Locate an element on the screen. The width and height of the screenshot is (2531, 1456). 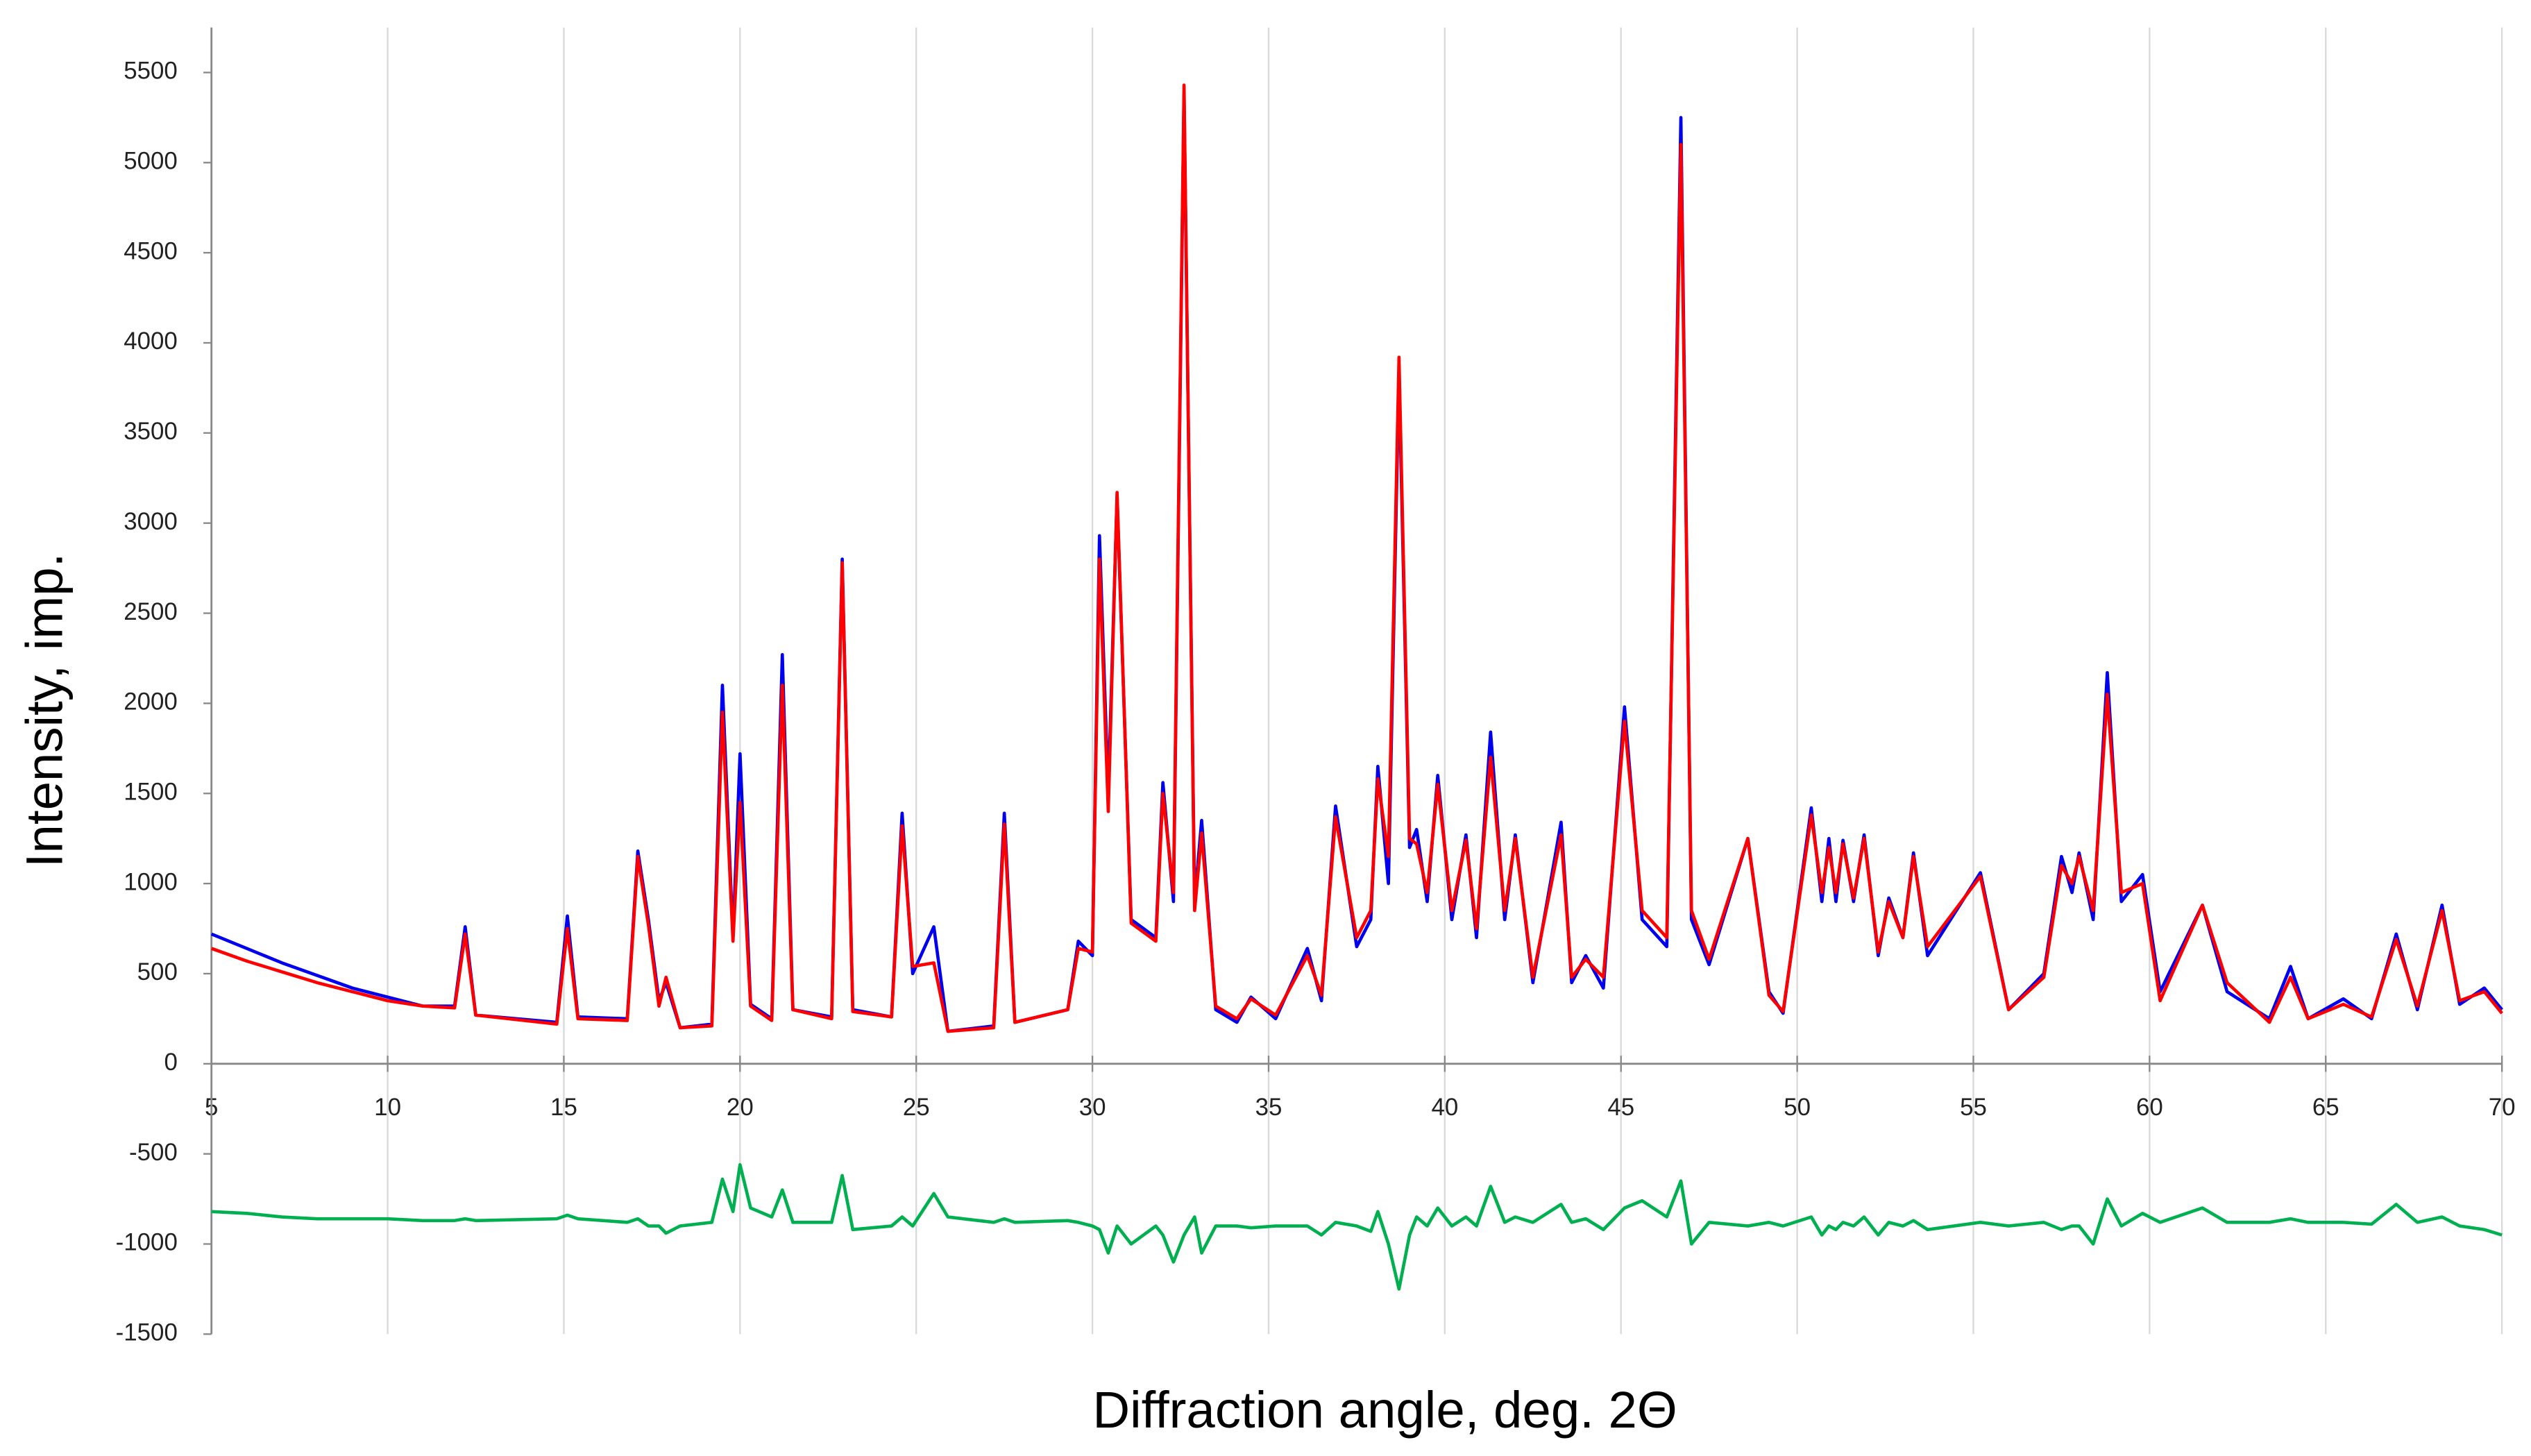
y-tick-label: 4500 is located at coordinates (151, 250).